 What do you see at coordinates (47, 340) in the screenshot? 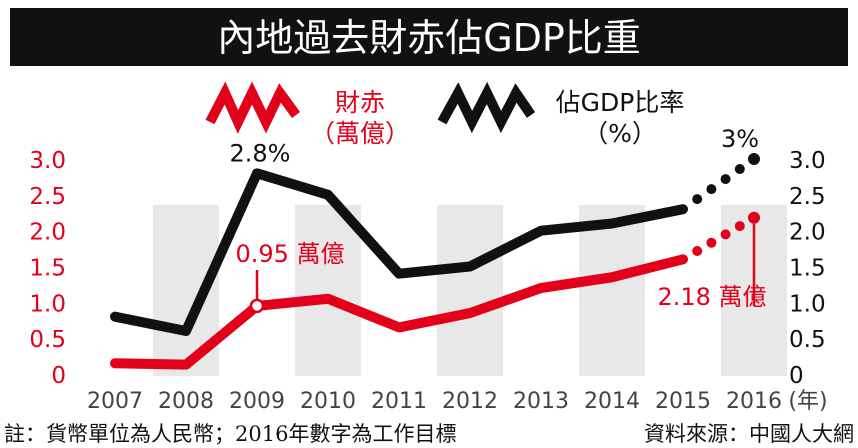
I see `y-tick-left: 0.5` at bounding box center [47, 340].